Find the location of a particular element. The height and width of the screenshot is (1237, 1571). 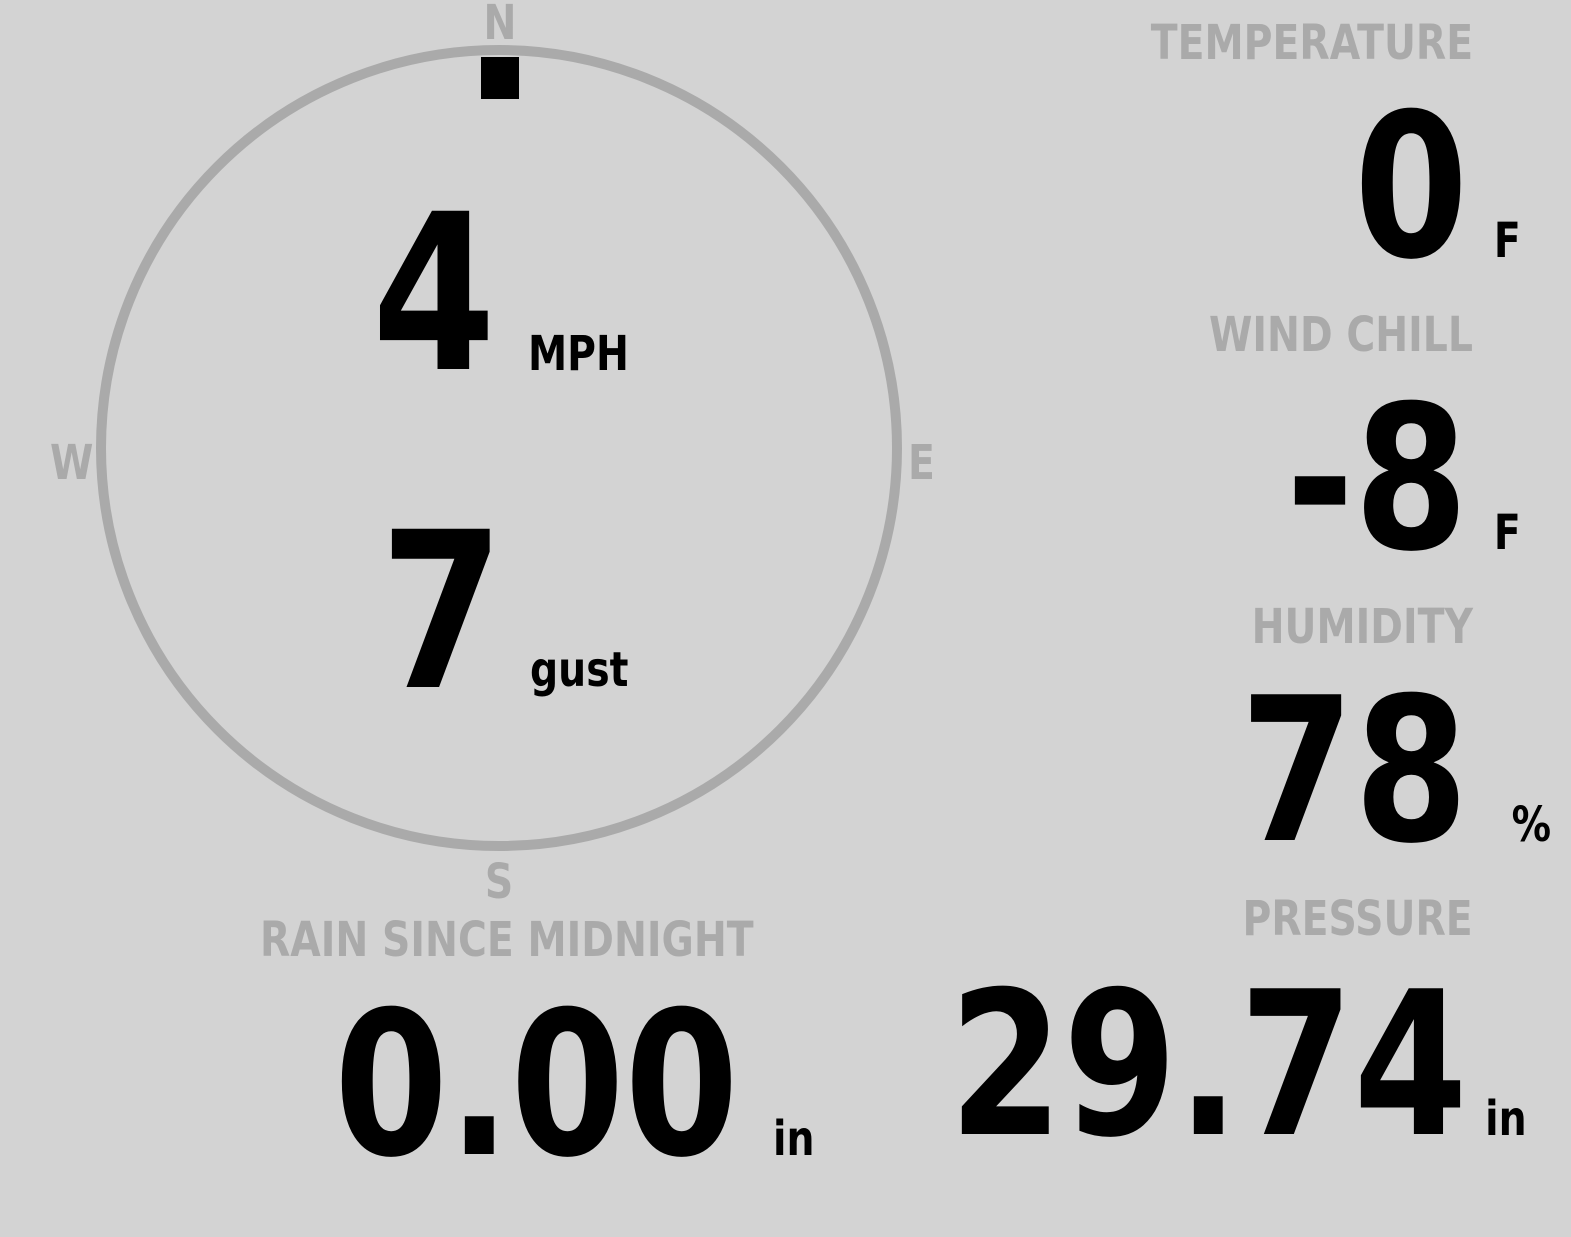

wind-speed-value: 4 is located at coordinates (434, 295).